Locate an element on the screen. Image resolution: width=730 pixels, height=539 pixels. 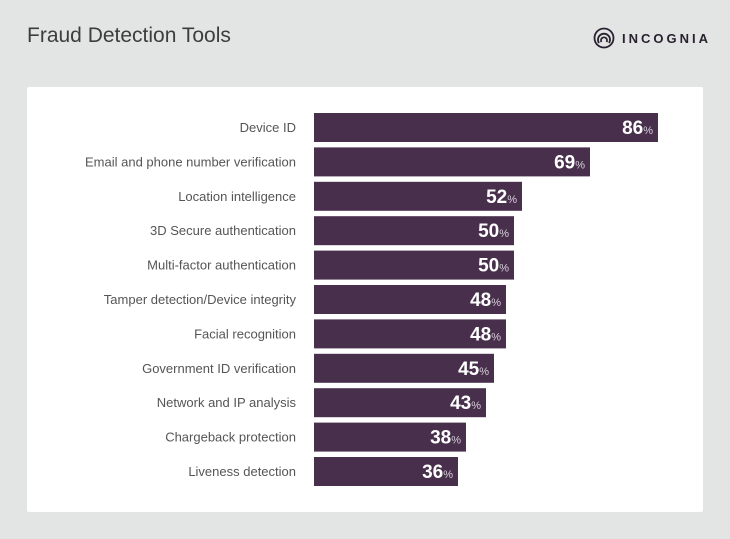
category-label: Liveness detection is located at coordinates (242, 471).